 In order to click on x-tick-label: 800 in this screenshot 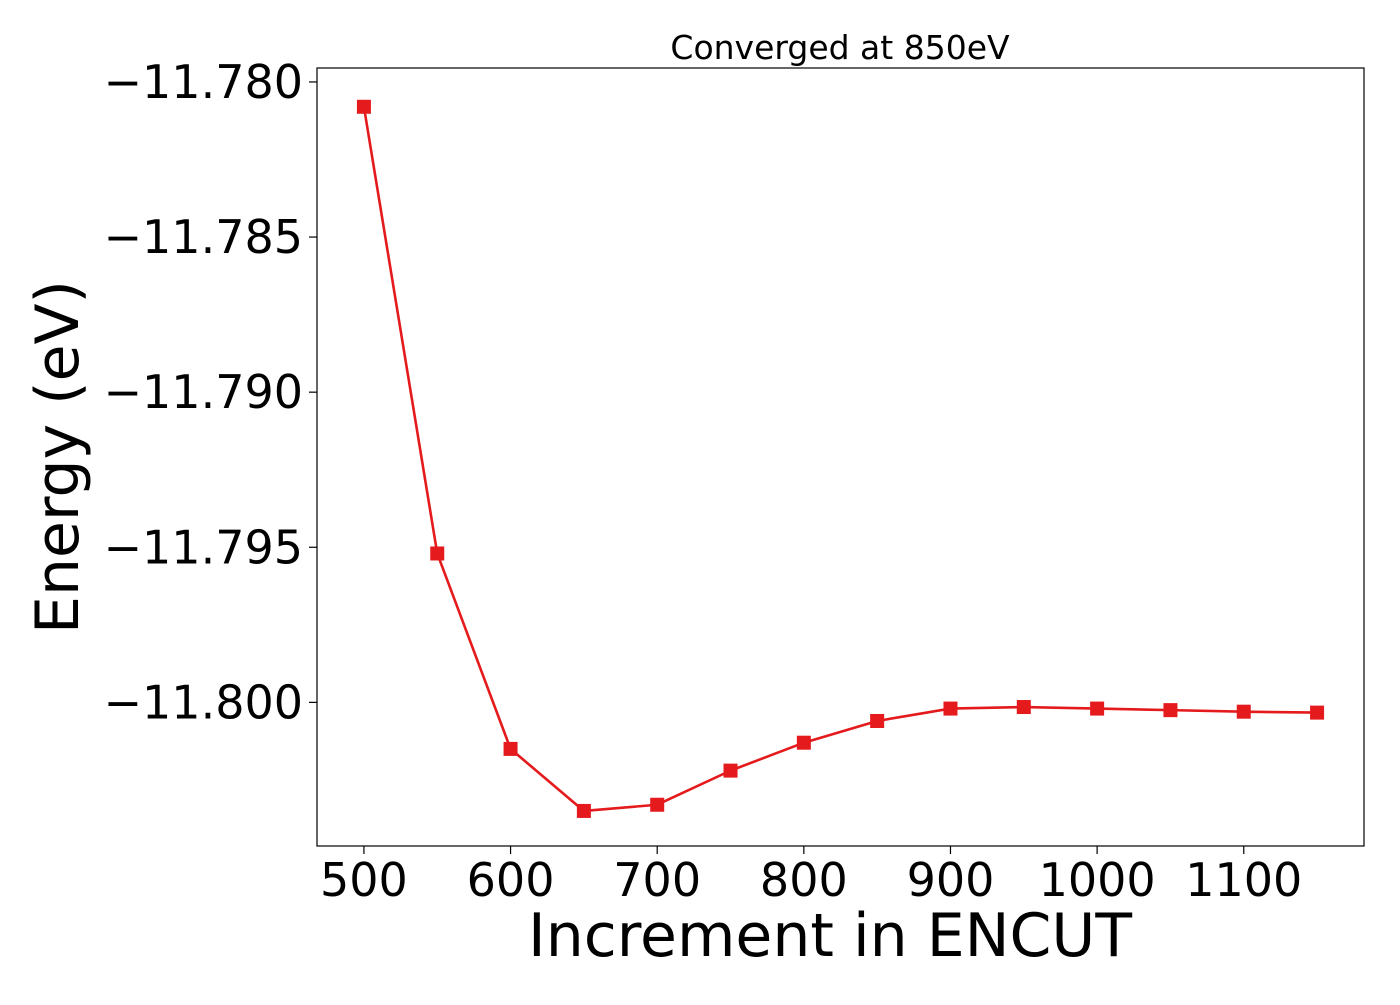, I will do `click(804, 880)`.